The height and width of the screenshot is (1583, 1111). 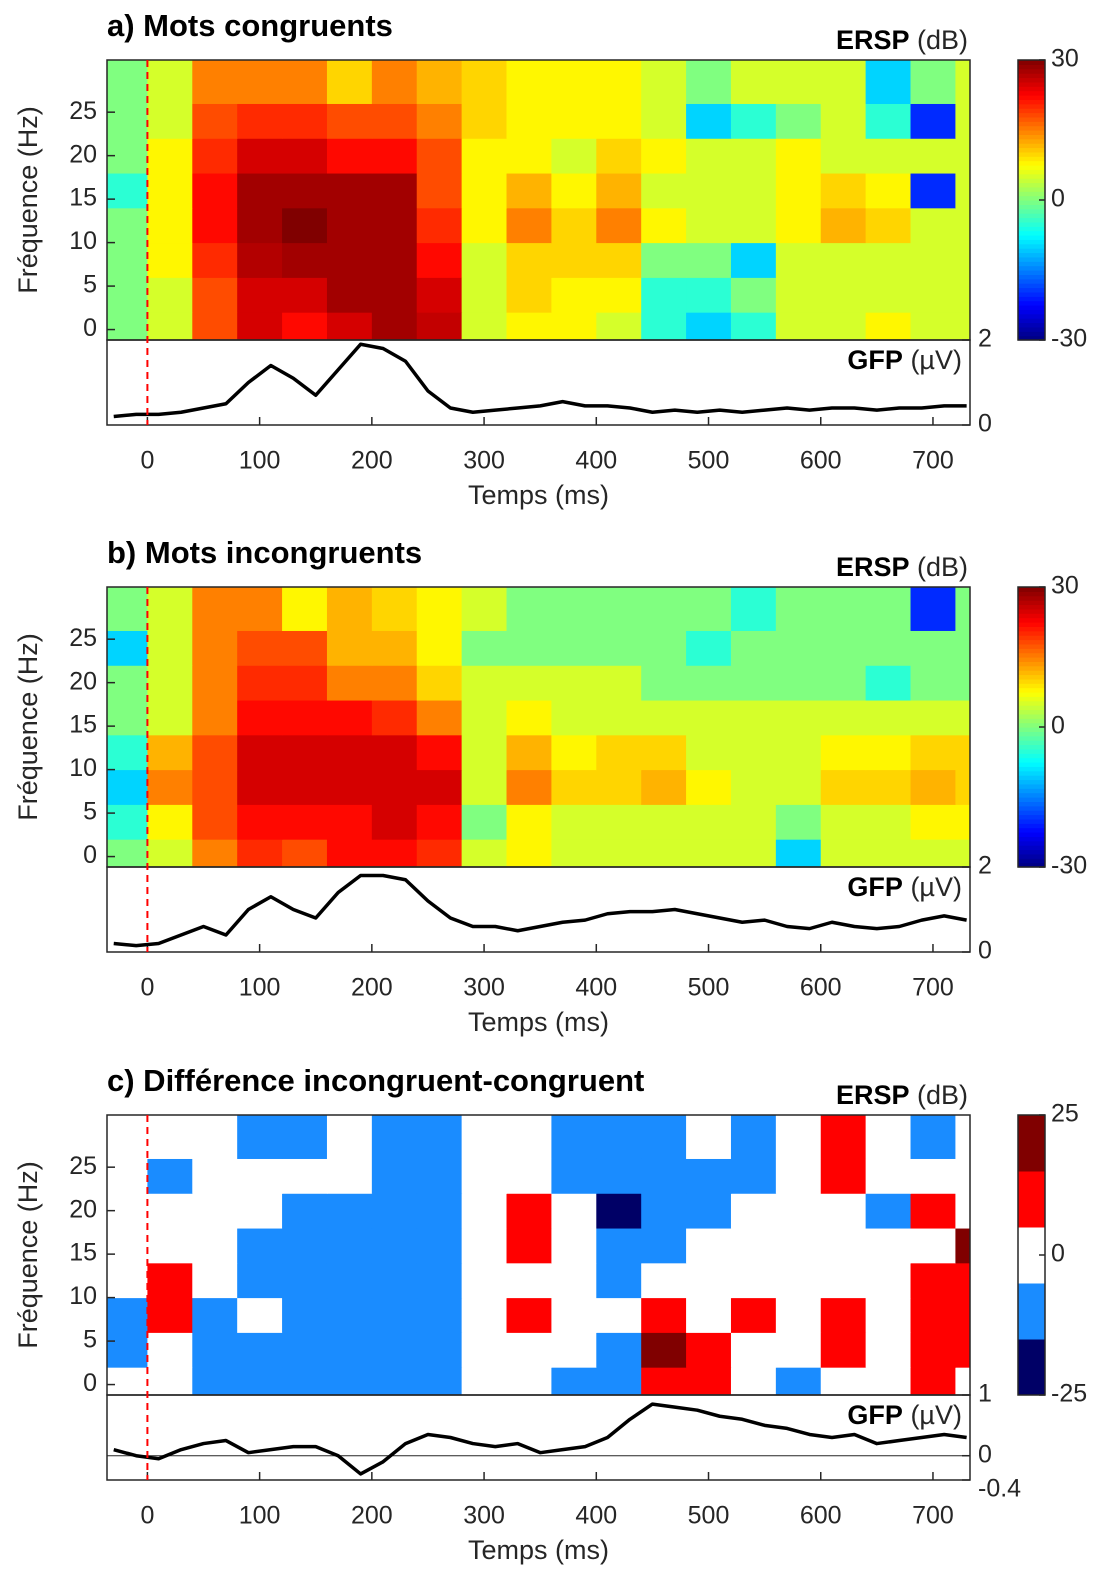 I want to click on y-tick-label: 0, so click(x=90, y=855).